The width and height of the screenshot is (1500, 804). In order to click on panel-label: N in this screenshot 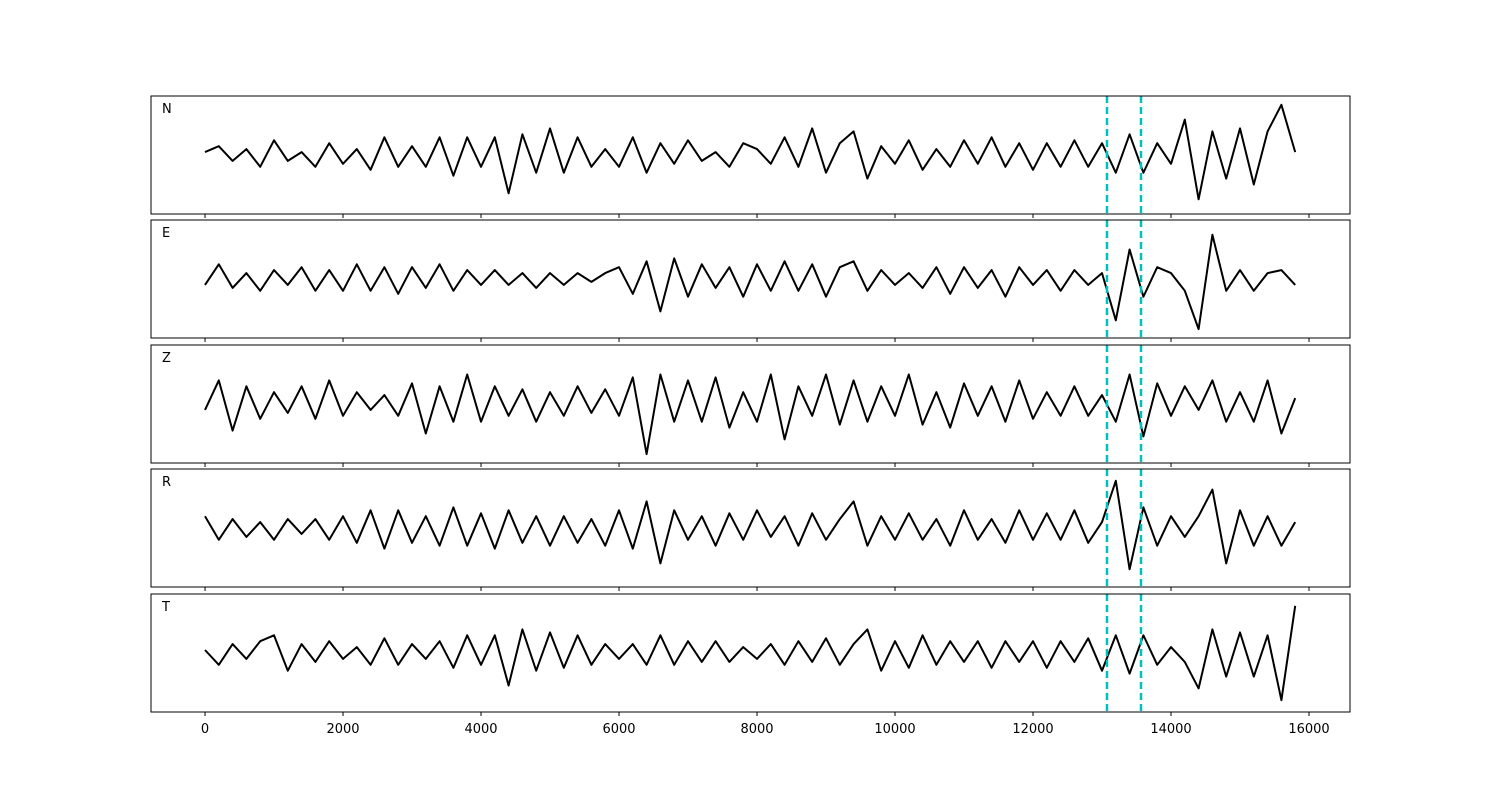, I will do `click(167, 109)`.